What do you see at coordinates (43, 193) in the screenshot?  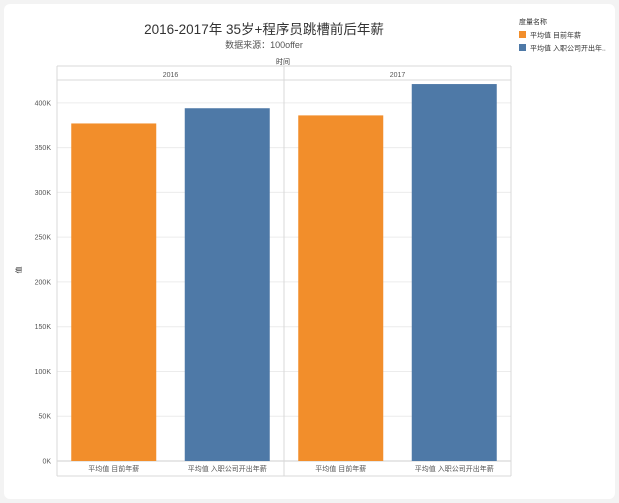 I see `y-tick-label: 300K` at bounding box center [43, 193].